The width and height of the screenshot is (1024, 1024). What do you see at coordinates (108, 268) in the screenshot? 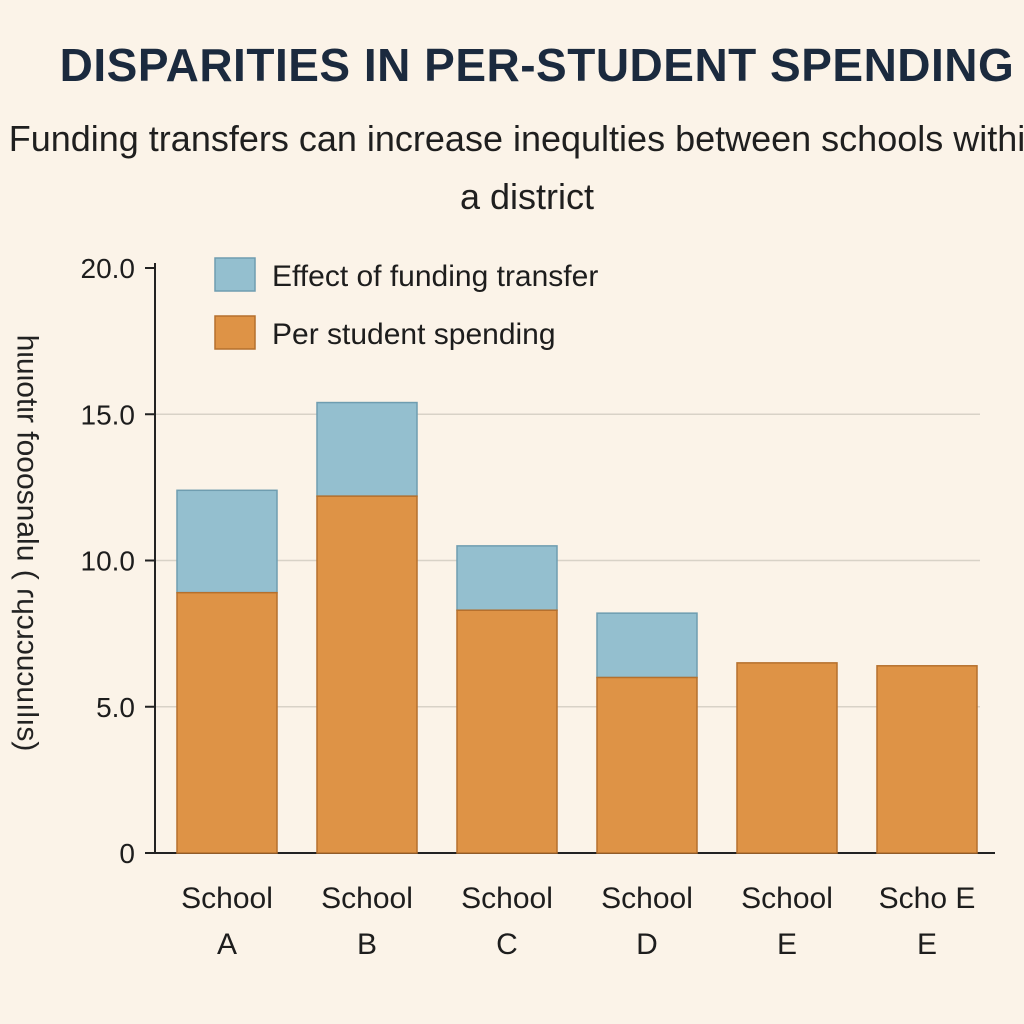
I see `y-tick-label: 20.0` at bounding box center [108, 268].